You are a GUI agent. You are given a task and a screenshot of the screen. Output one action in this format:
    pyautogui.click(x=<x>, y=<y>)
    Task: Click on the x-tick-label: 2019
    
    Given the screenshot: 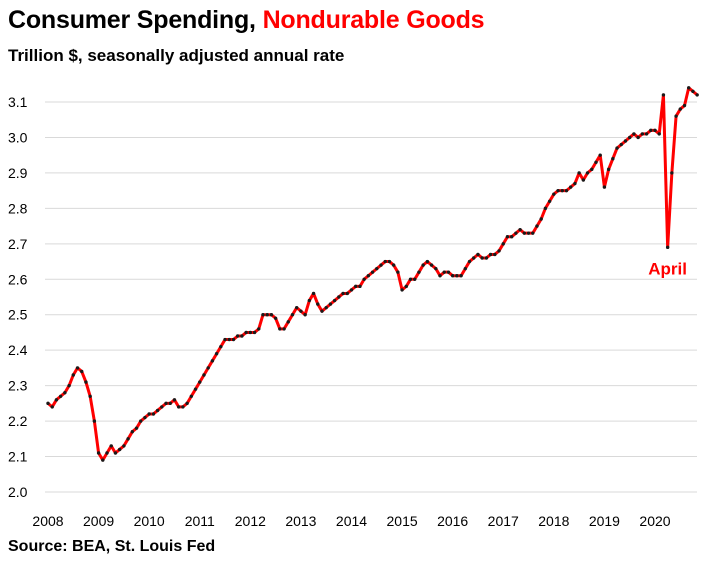 What is the action you would take?
    pyautogui.click(x=604, y=521)
    